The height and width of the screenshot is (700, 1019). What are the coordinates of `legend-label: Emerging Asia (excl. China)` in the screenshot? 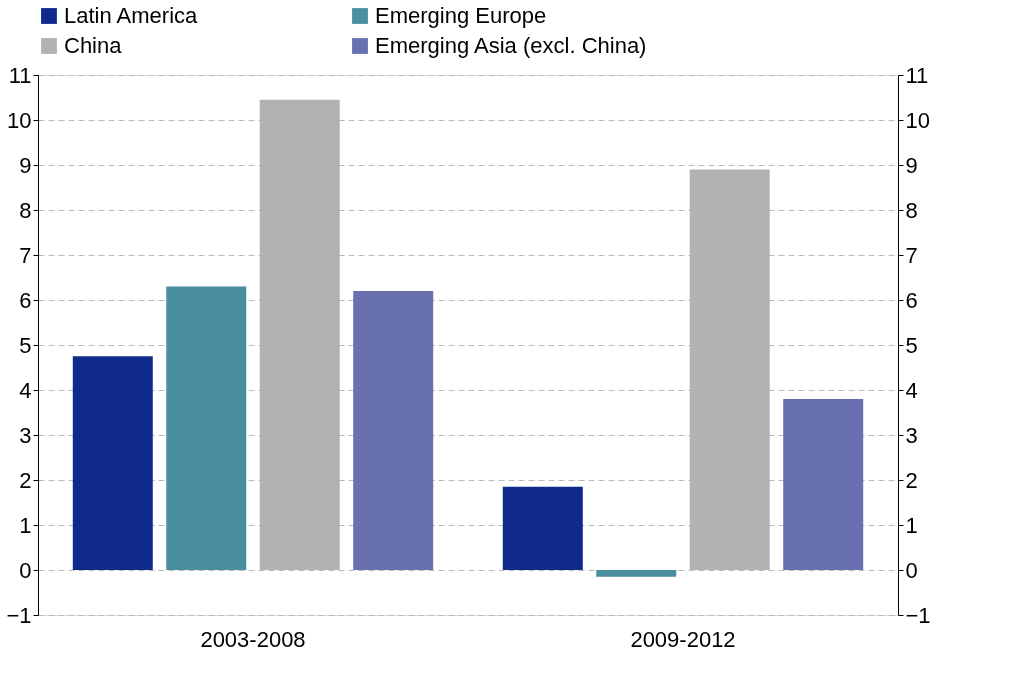 It's located at (511, 45).